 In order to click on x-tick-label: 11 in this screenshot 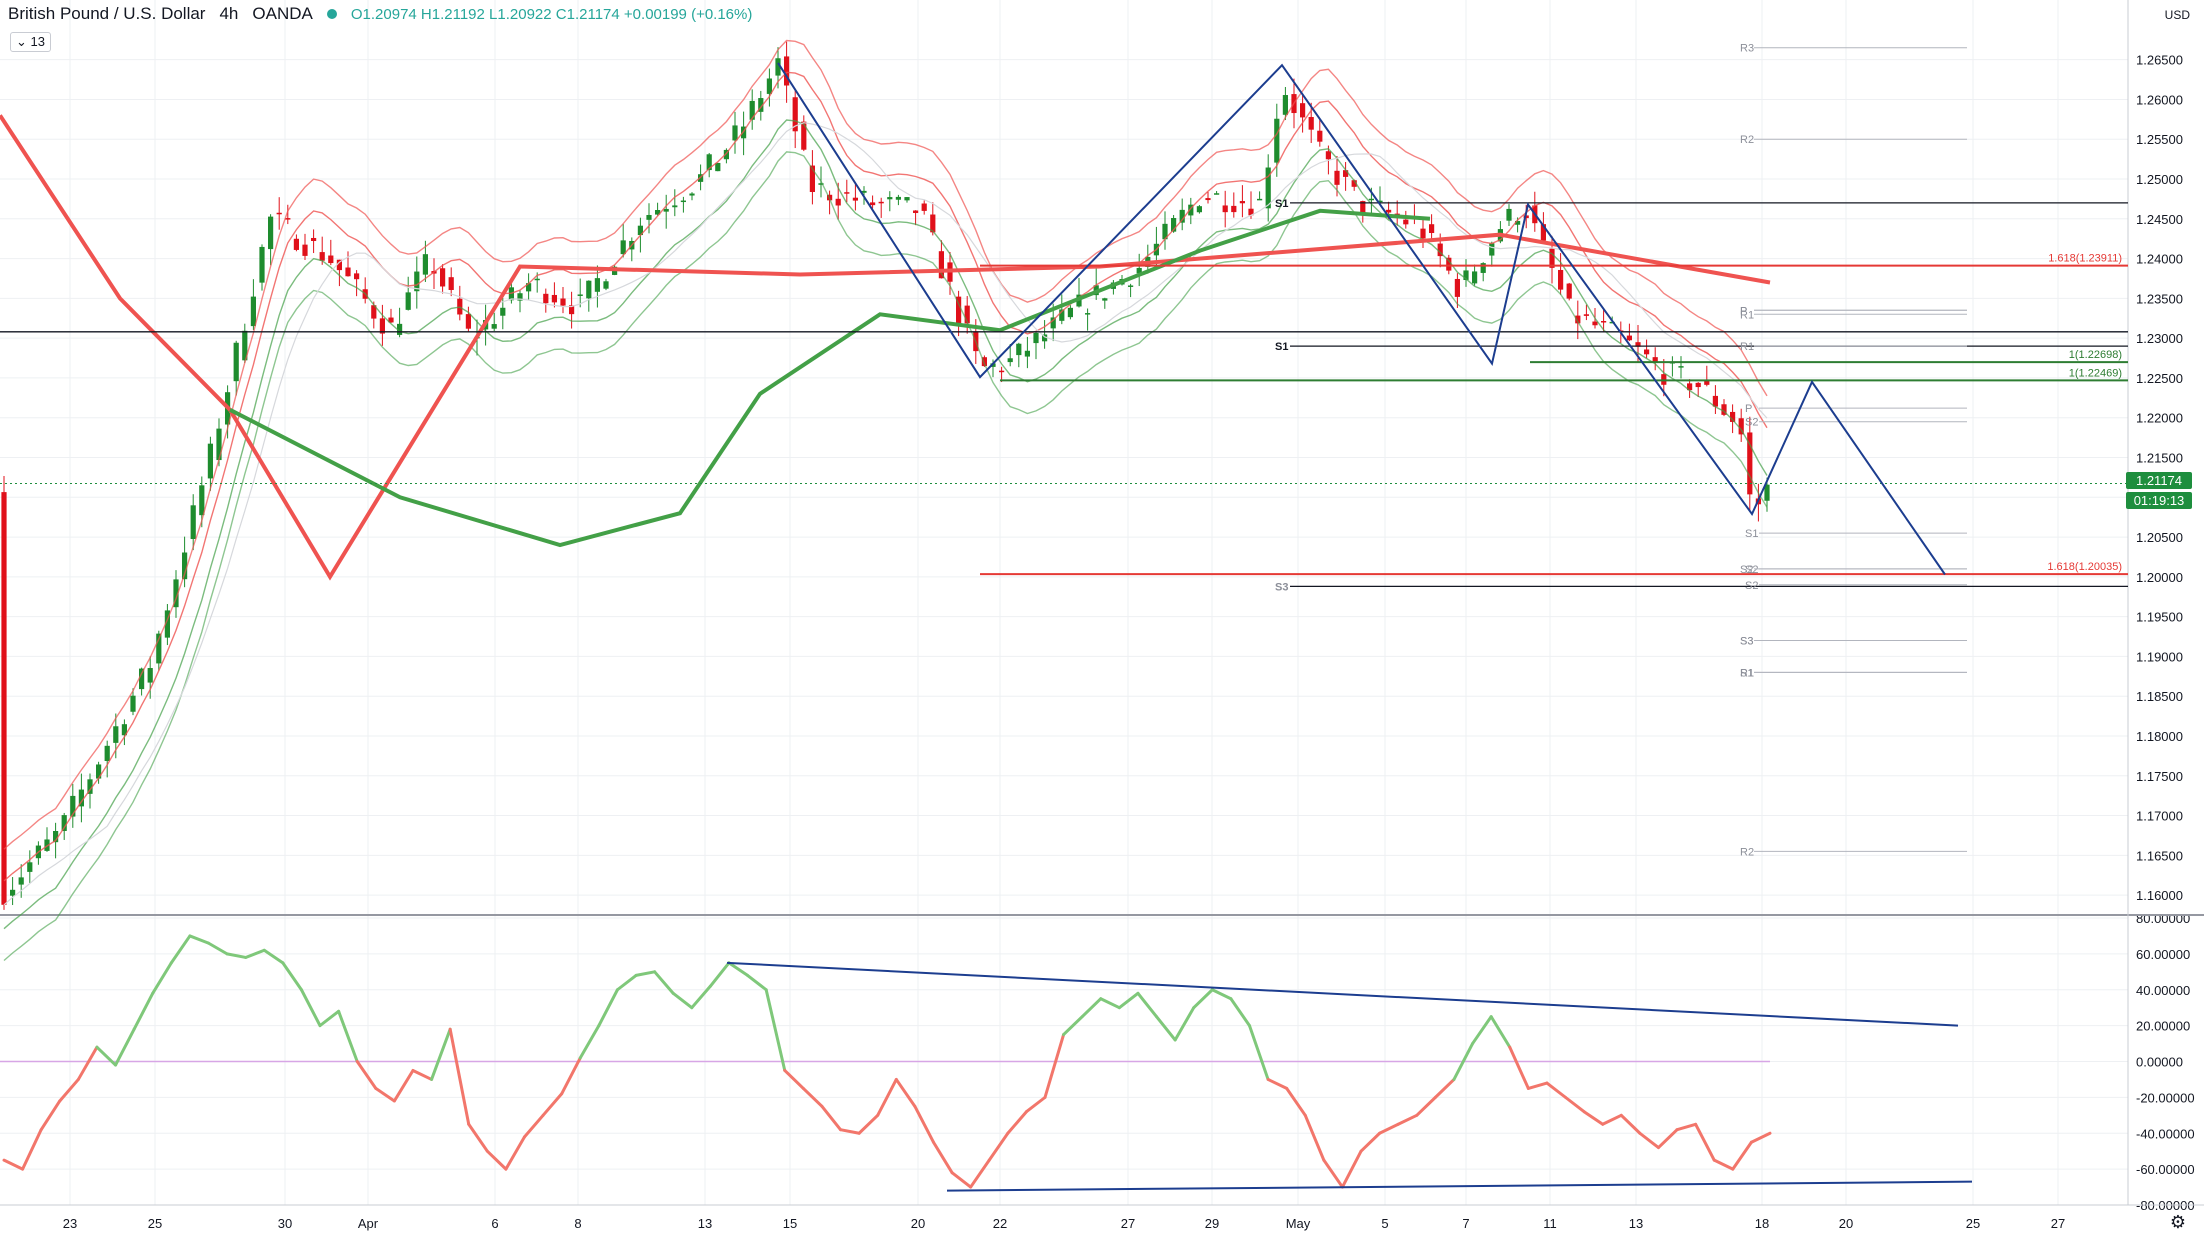, I will do `click(1550, 1223)`.